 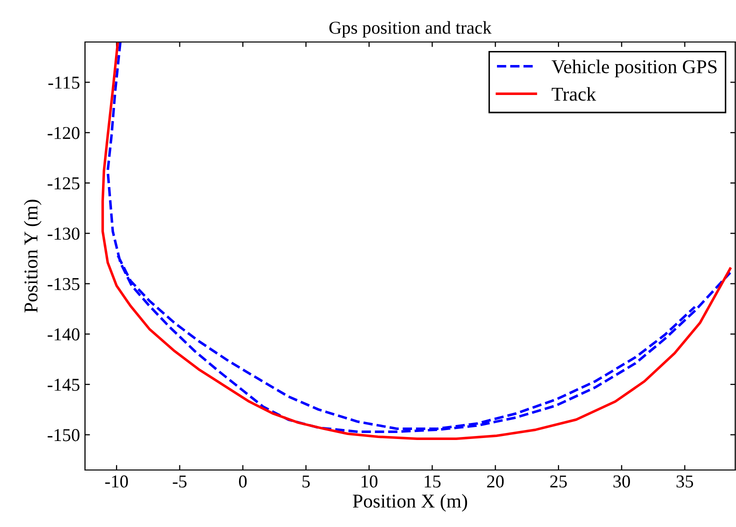 I want to click on y-tick-label: -125, so click(x=64, y=183).